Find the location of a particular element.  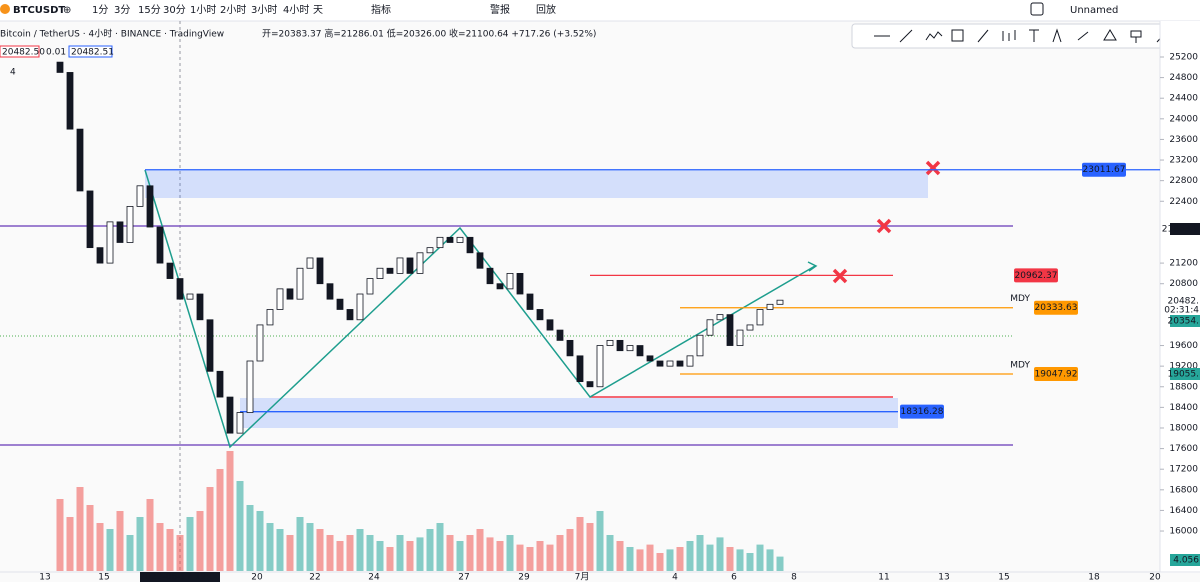

level-label: 23011.67 is located at coordinates (1104, 170).